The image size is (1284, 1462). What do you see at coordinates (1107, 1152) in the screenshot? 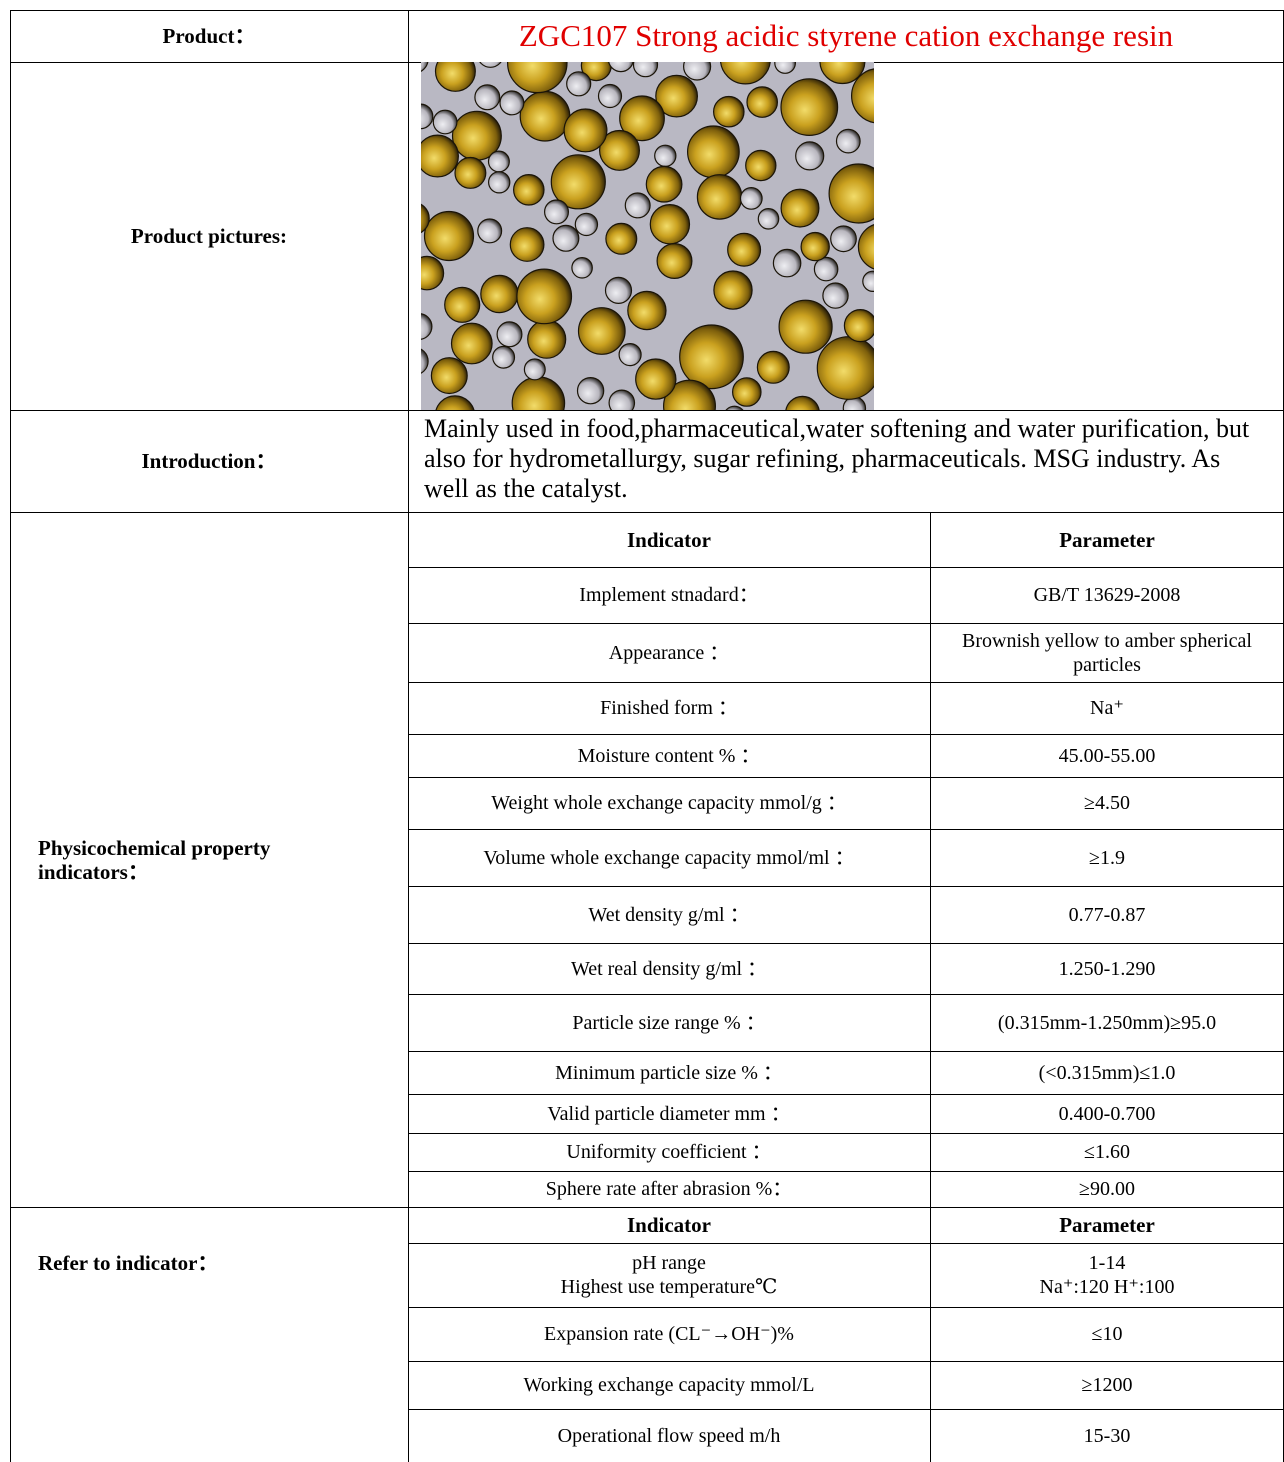
I see `physico-row-parameter: ≤1.60` at bounding box center [1107, 1152].